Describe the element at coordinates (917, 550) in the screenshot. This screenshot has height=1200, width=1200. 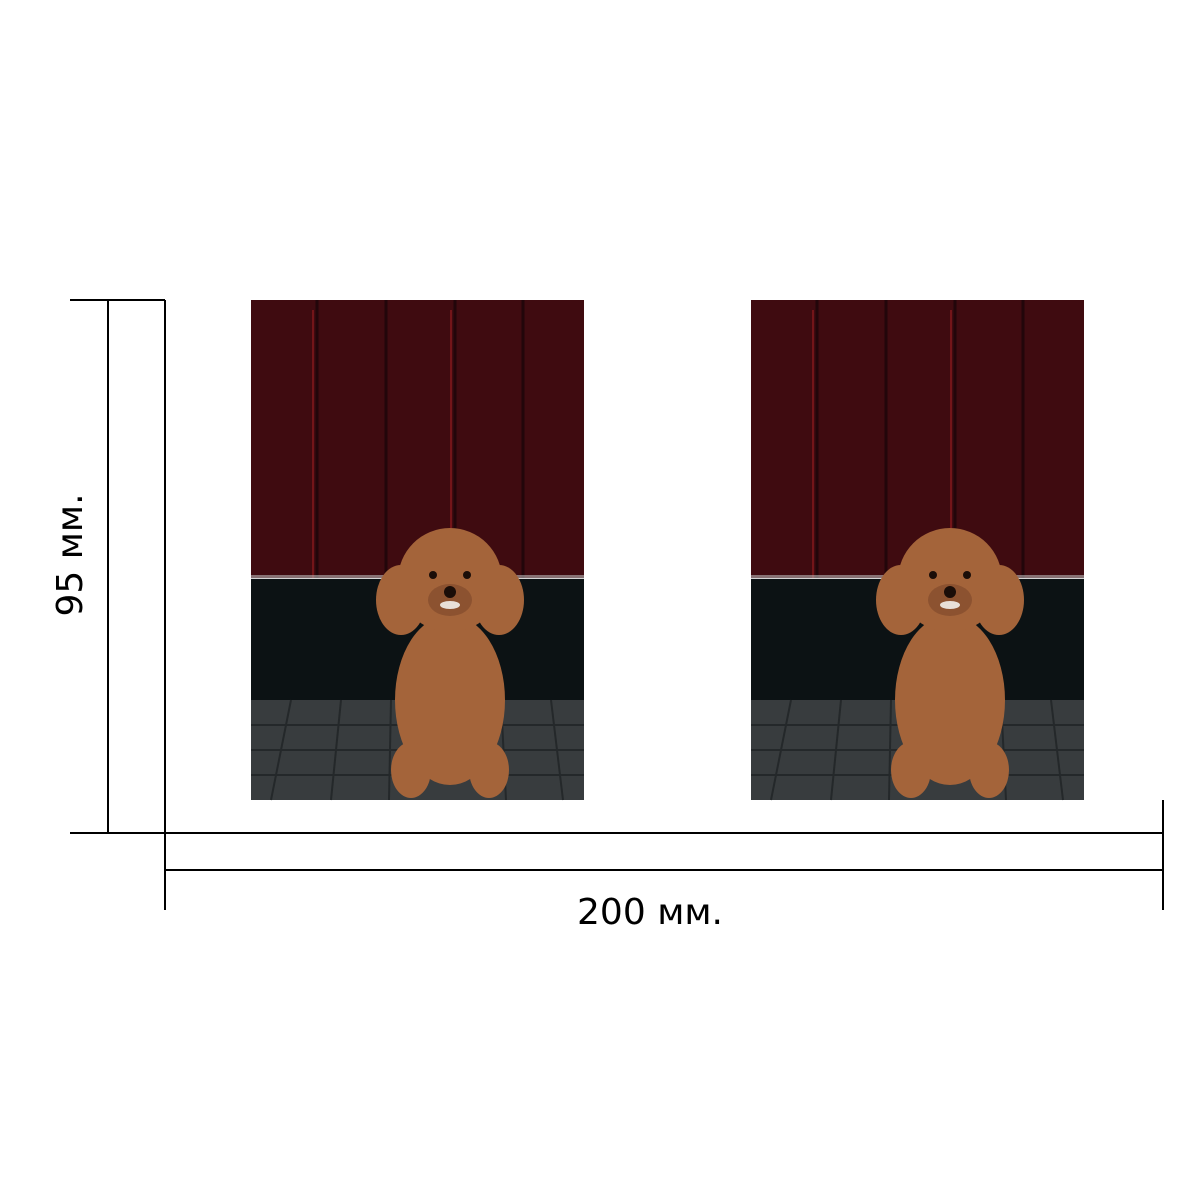
I see `photo-right` at that location.